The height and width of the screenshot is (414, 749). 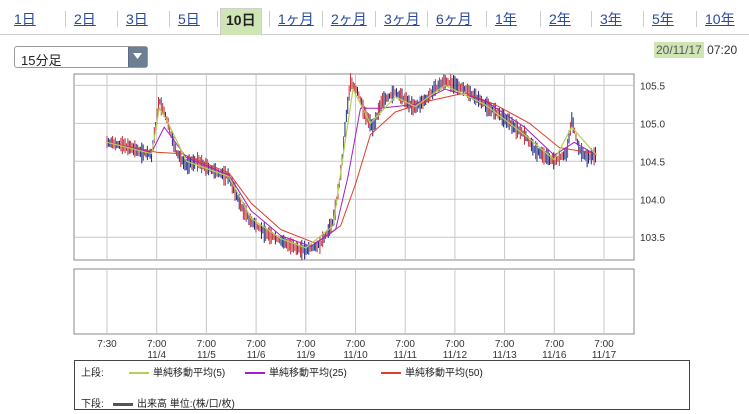 I want to click on tab-11: 2年, so click(x=560, y=19).